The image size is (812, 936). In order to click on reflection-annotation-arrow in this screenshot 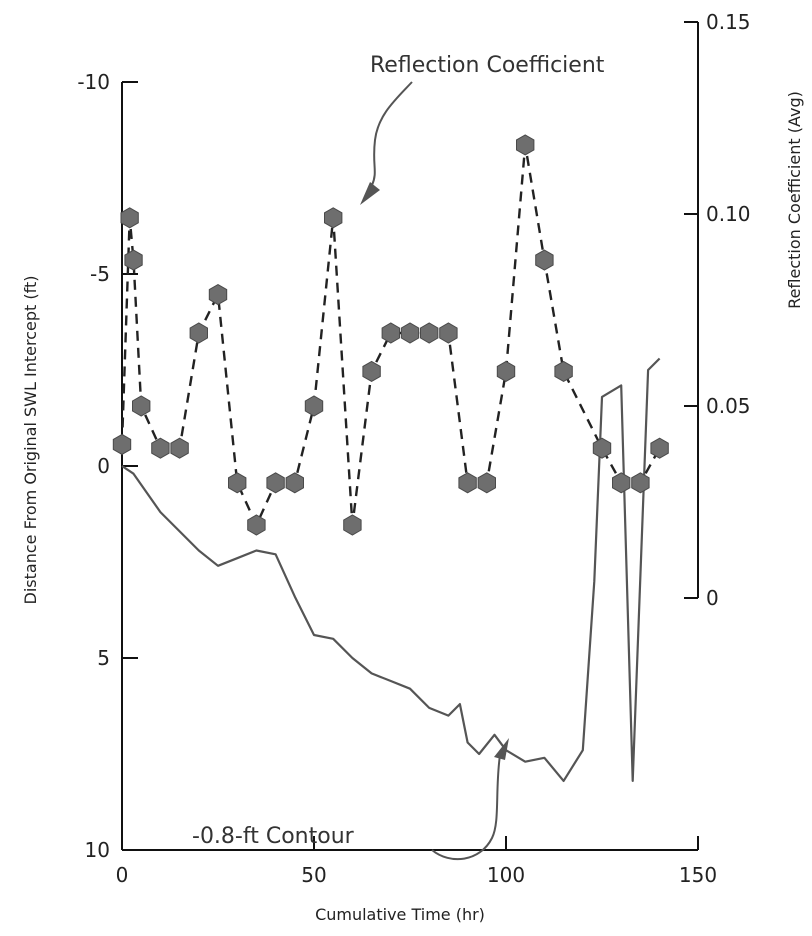, I will do `click(392, 133)`.